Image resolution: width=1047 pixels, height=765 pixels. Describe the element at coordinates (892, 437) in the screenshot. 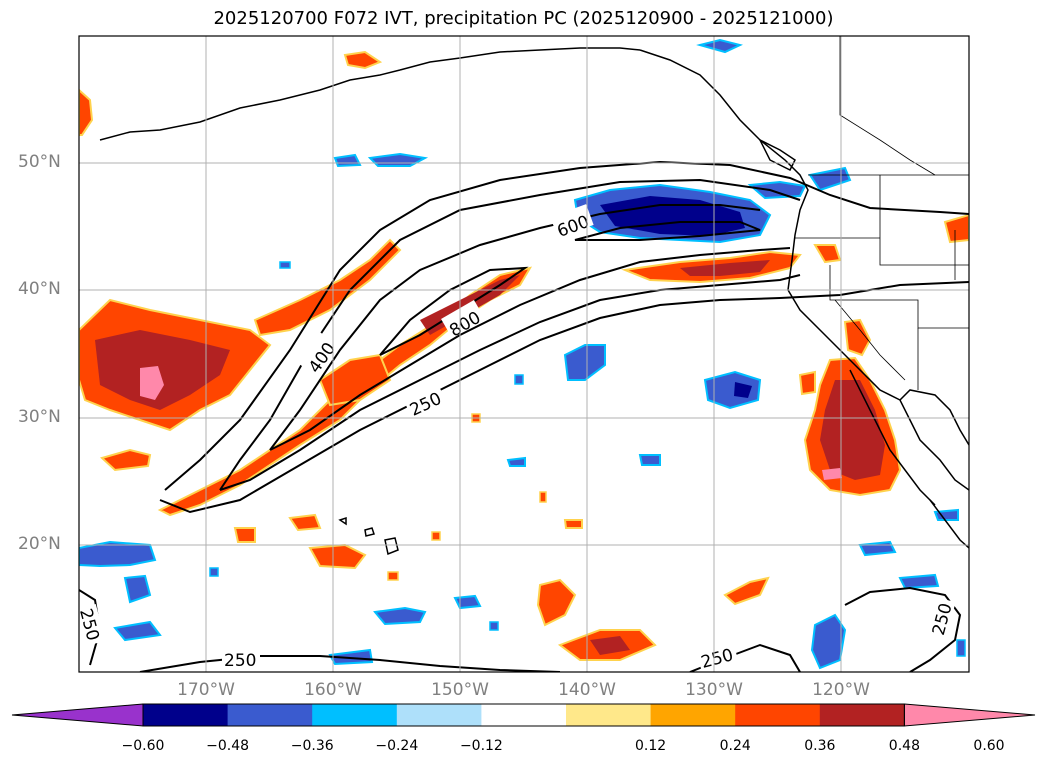

I see `baja-coast` at that location.